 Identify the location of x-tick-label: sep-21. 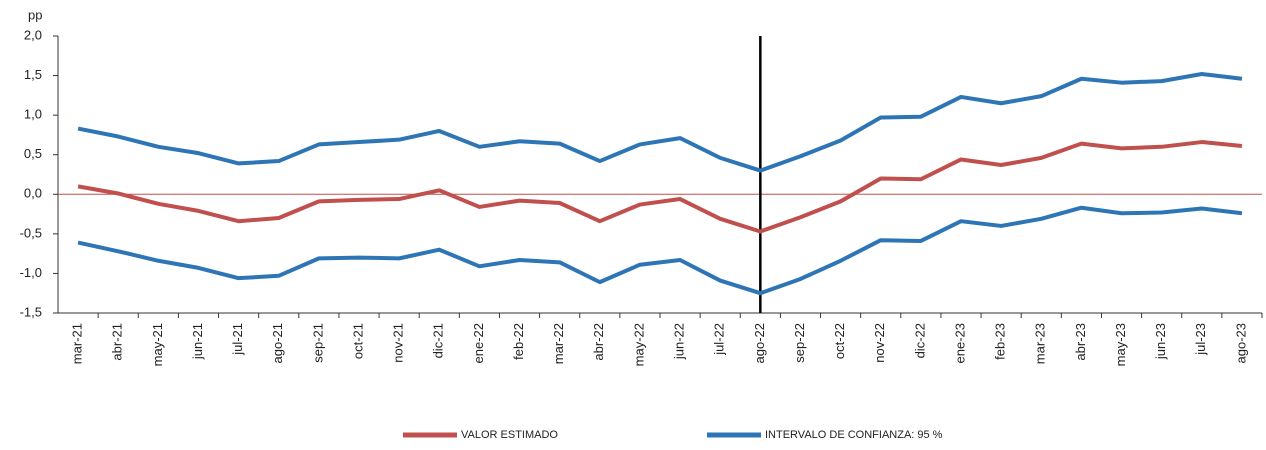
(317, 343).